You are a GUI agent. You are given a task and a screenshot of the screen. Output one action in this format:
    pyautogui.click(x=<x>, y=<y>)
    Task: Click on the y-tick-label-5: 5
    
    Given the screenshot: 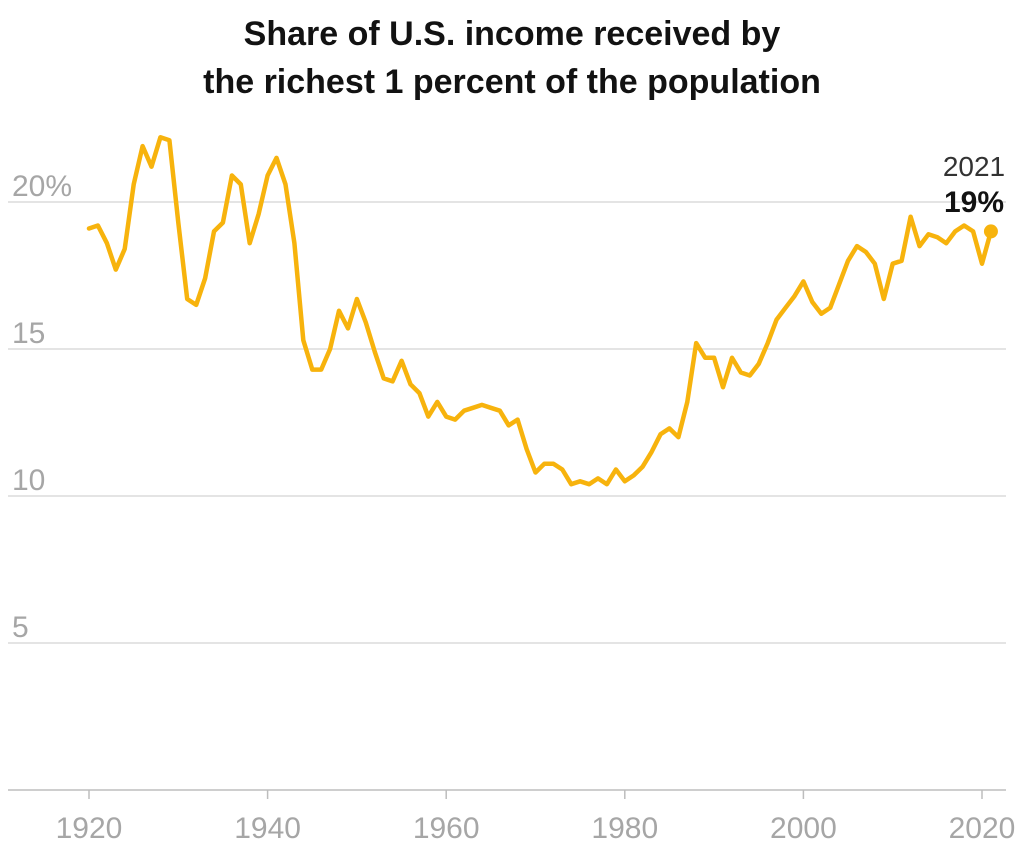 What is the action you would take?
    pyautogui.click(x=20, y=627)
    